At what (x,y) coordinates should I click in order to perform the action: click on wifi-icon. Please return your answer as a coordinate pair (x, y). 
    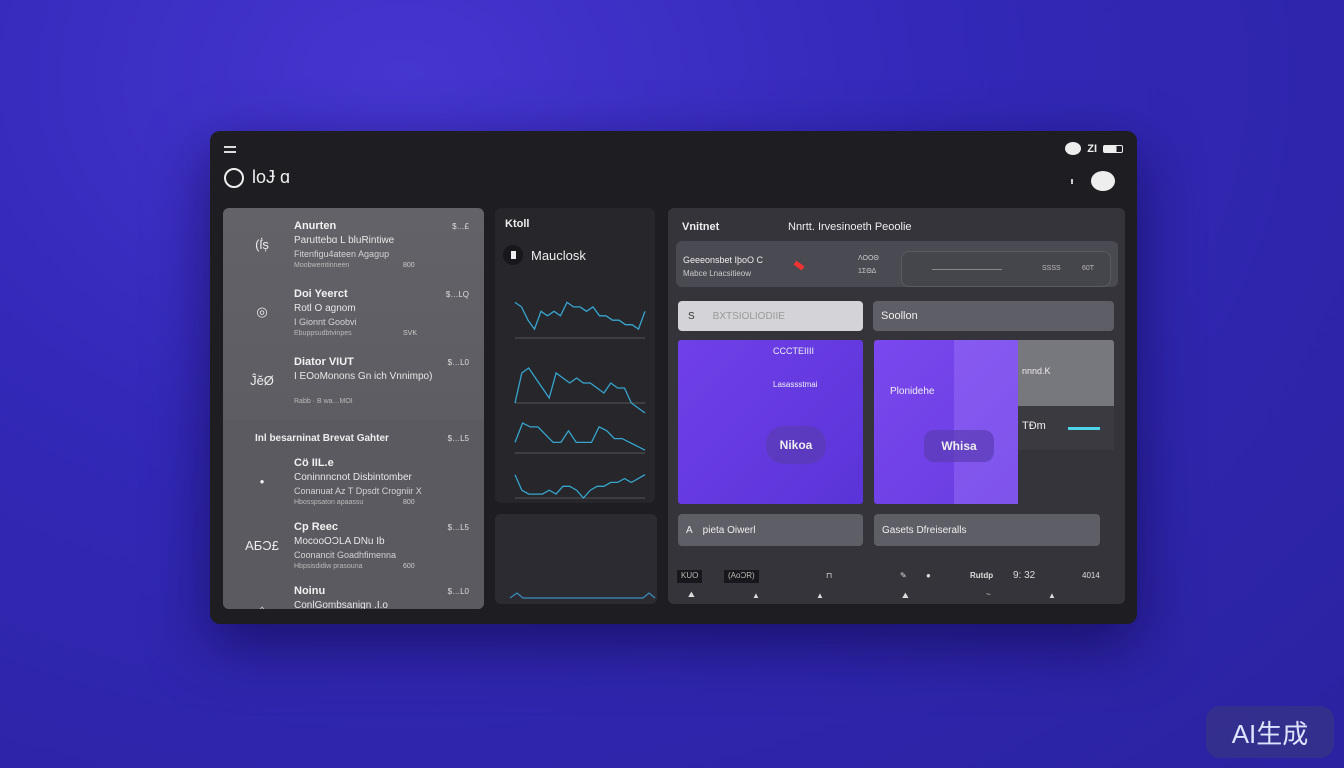
    Looking at the image, I should click on (1073, 148).